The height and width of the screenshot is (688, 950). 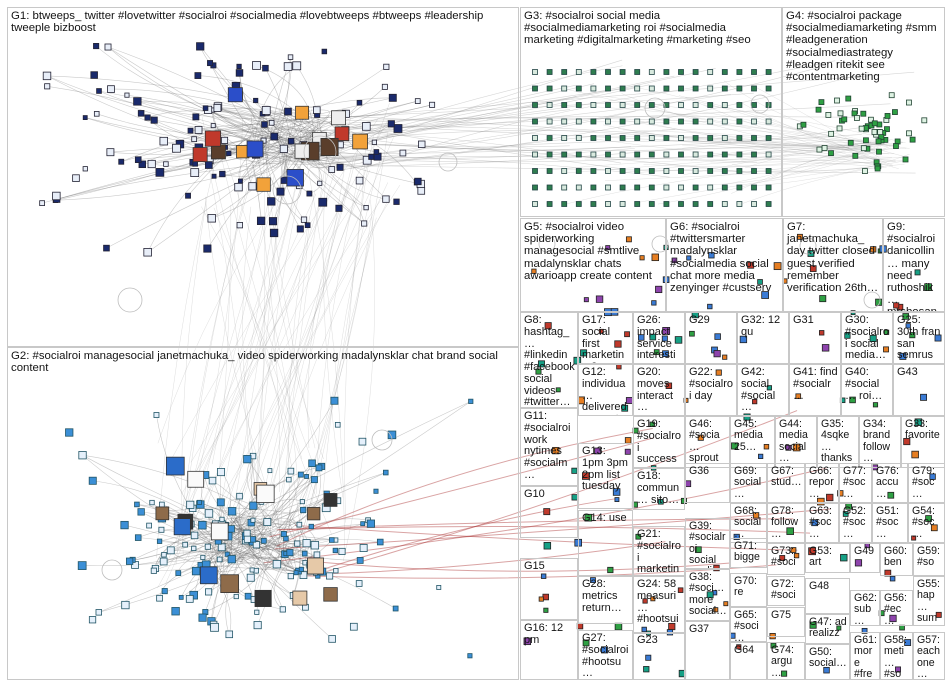 What do you see at coordinates (711, 390) in the screenshot?
I see `group-cell-g22: G22: #socialroi day` at bounding box center [711, 390].